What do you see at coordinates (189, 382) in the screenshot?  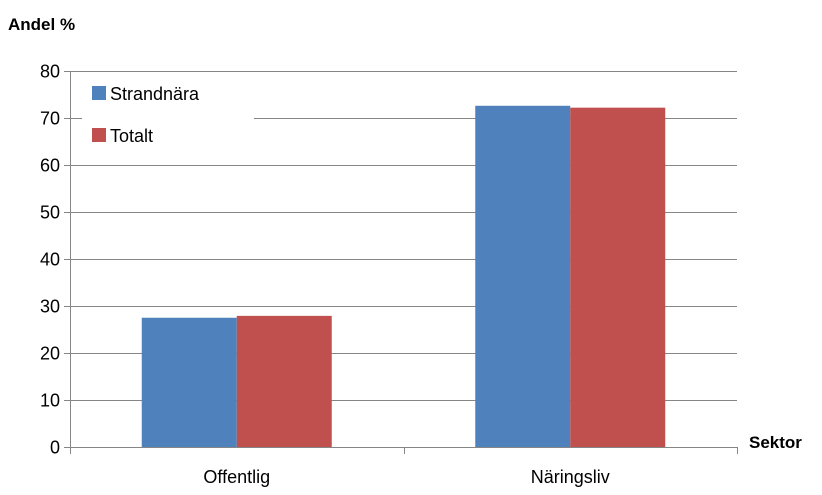 I see `bar-strandnära-offentlig` at bounding box center [189, 382].